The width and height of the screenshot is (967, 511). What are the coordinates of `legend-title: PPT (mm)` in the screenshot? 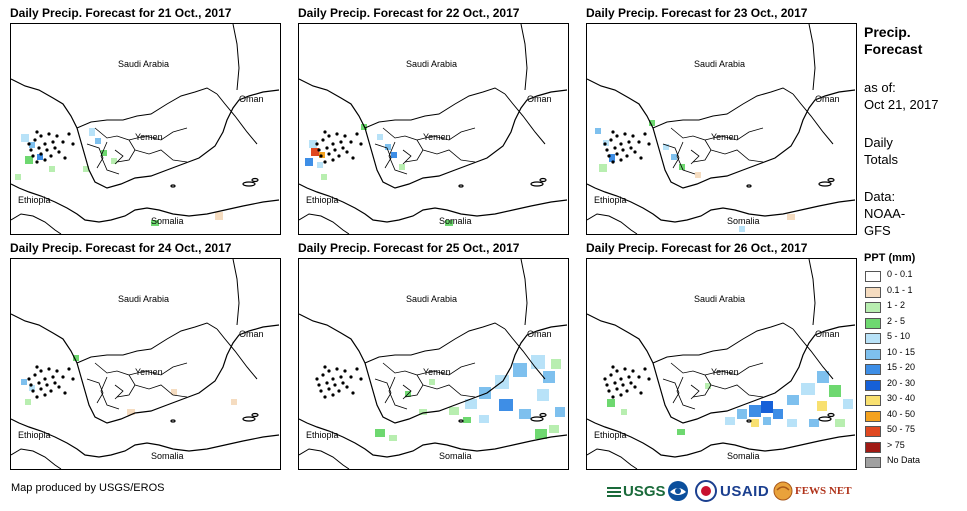 It's located at (890, 258).